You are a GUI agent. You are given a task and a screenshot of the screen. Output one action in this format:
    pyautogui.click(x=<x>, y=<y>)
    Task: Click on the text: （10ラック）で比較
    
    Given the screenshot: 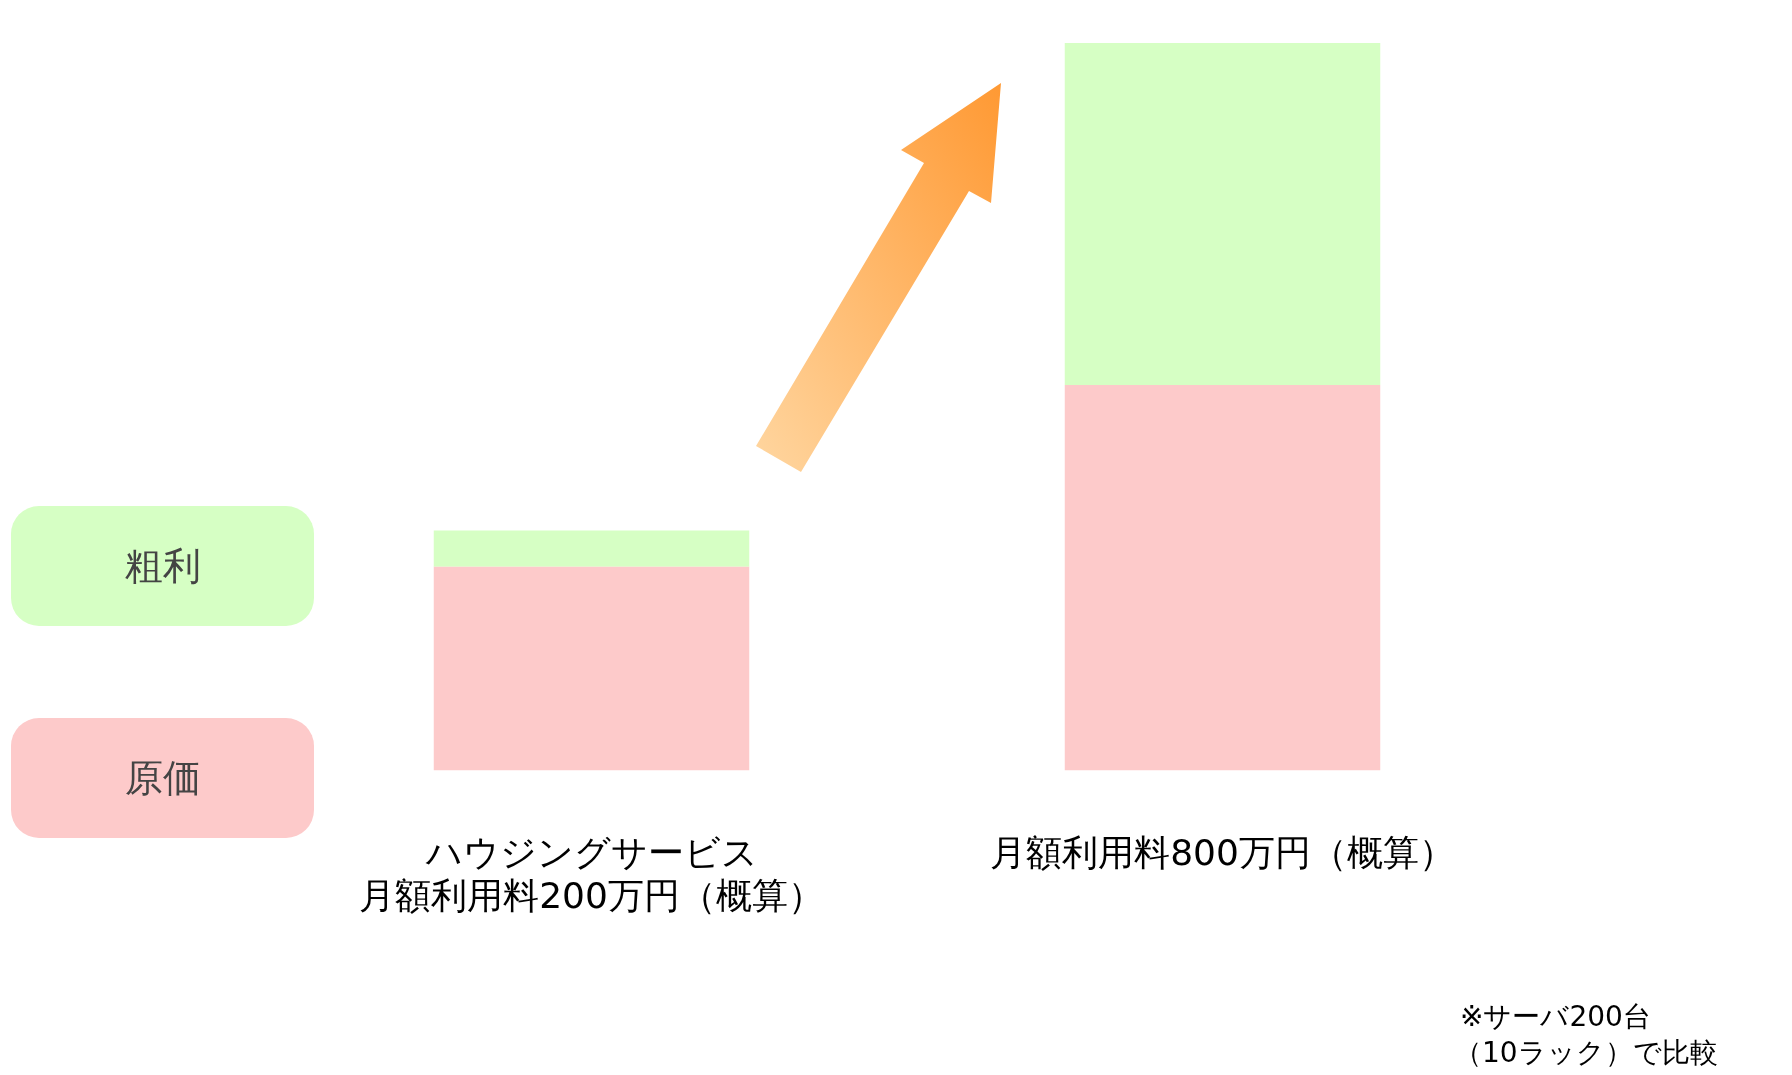 What is the action you would take?
    pyautogui.click(x=1586, y=1053)
    